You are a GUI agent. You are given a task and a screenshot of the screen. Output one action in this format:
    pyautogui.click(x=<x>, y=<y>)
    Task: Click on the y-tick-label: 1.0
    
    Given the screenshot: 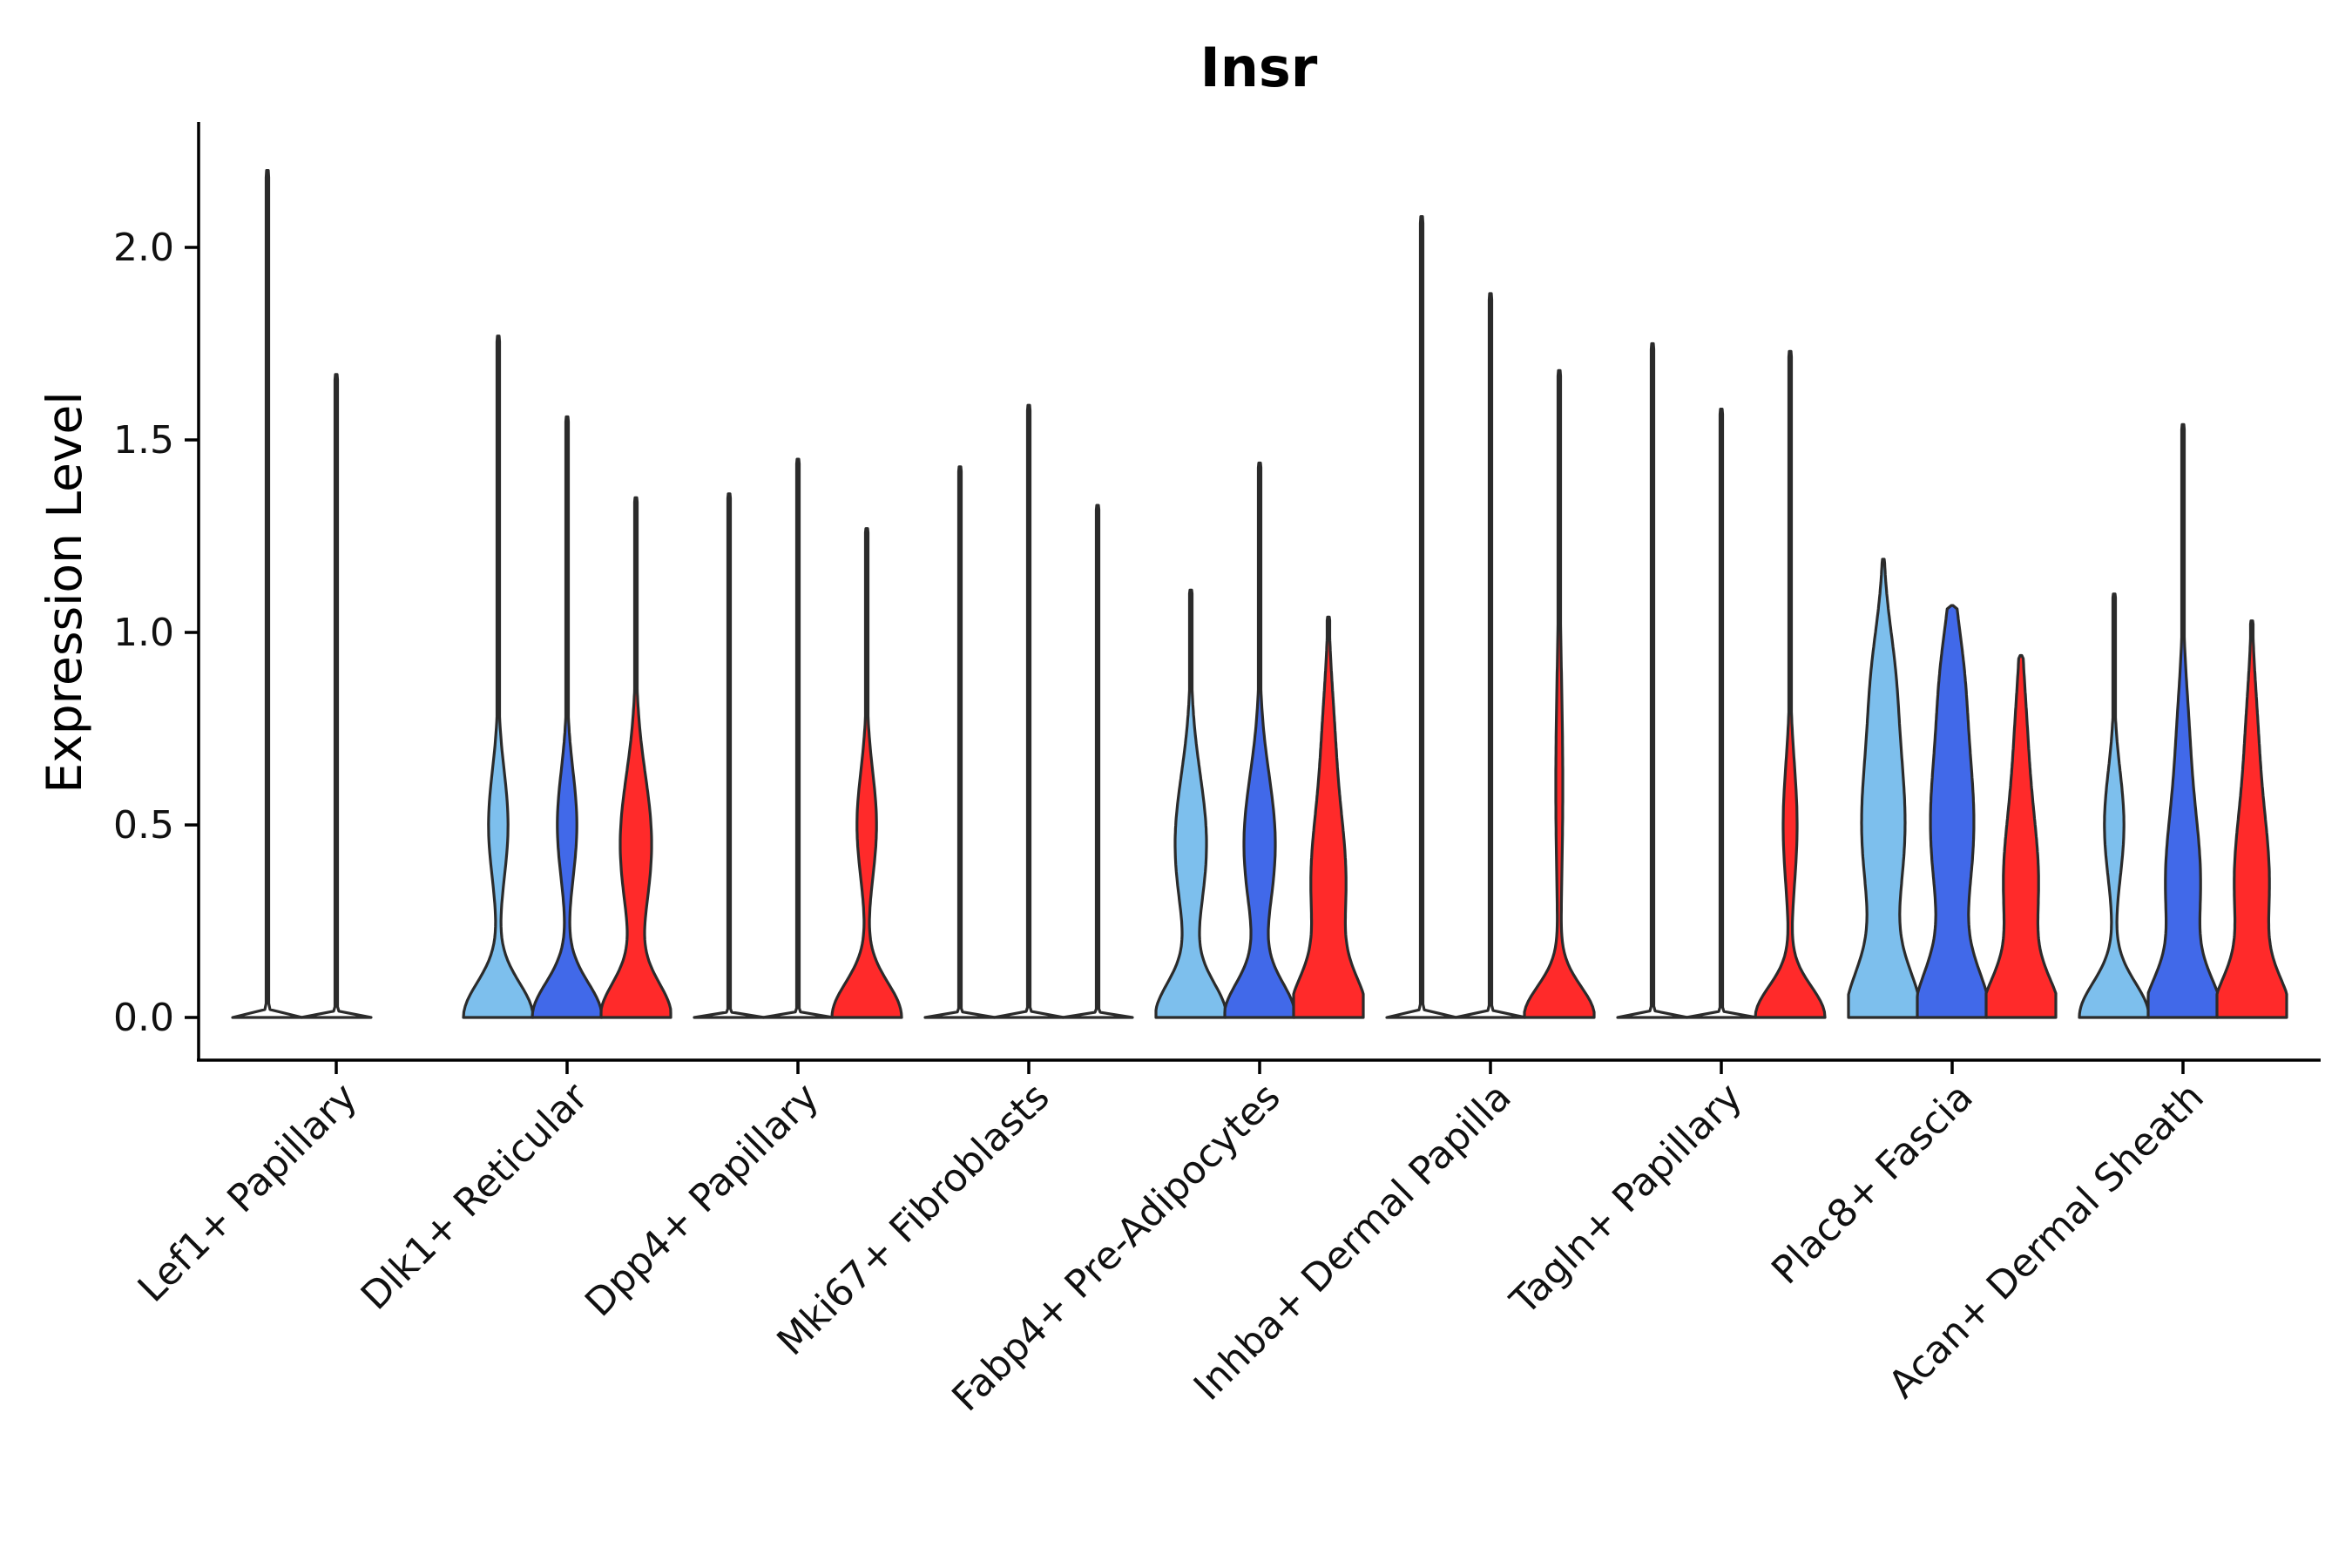 What is the action you would take?
    pyautogui.click(x=143, y=633)
    